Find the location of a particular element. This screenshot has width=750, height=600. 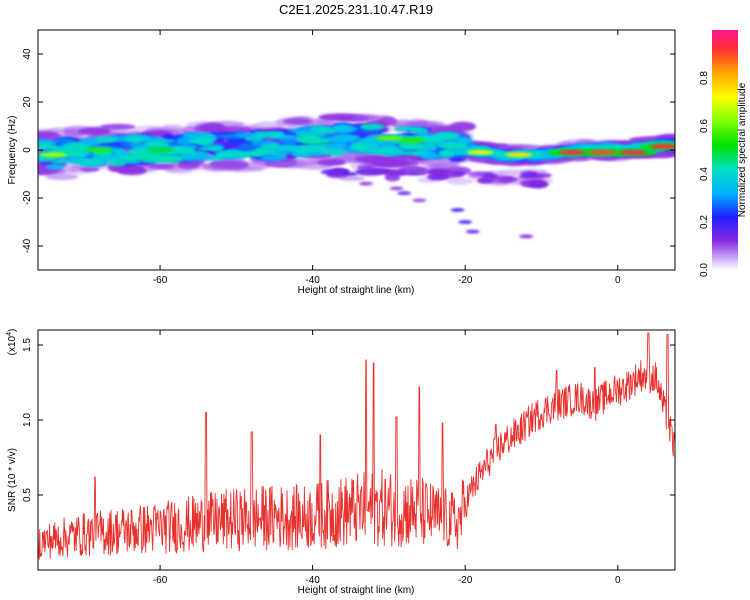

y-tick-label: 20 is located at coordinates (27, 102).